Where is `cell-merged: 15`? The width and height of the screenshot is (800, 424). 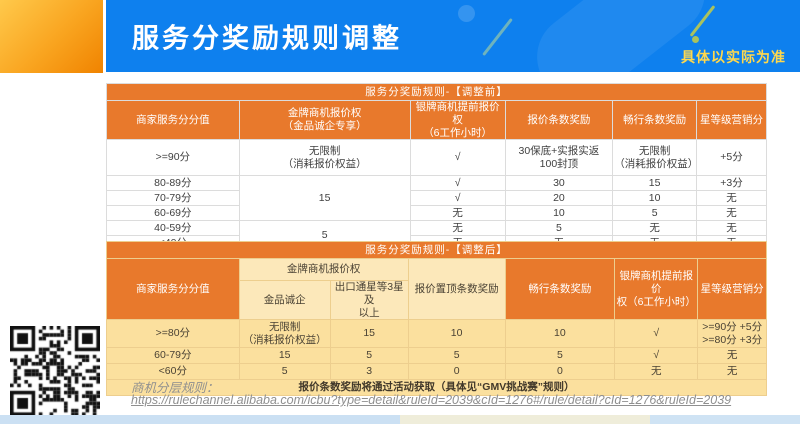 cell-merged: 15 is located at coordinates (324, 198).